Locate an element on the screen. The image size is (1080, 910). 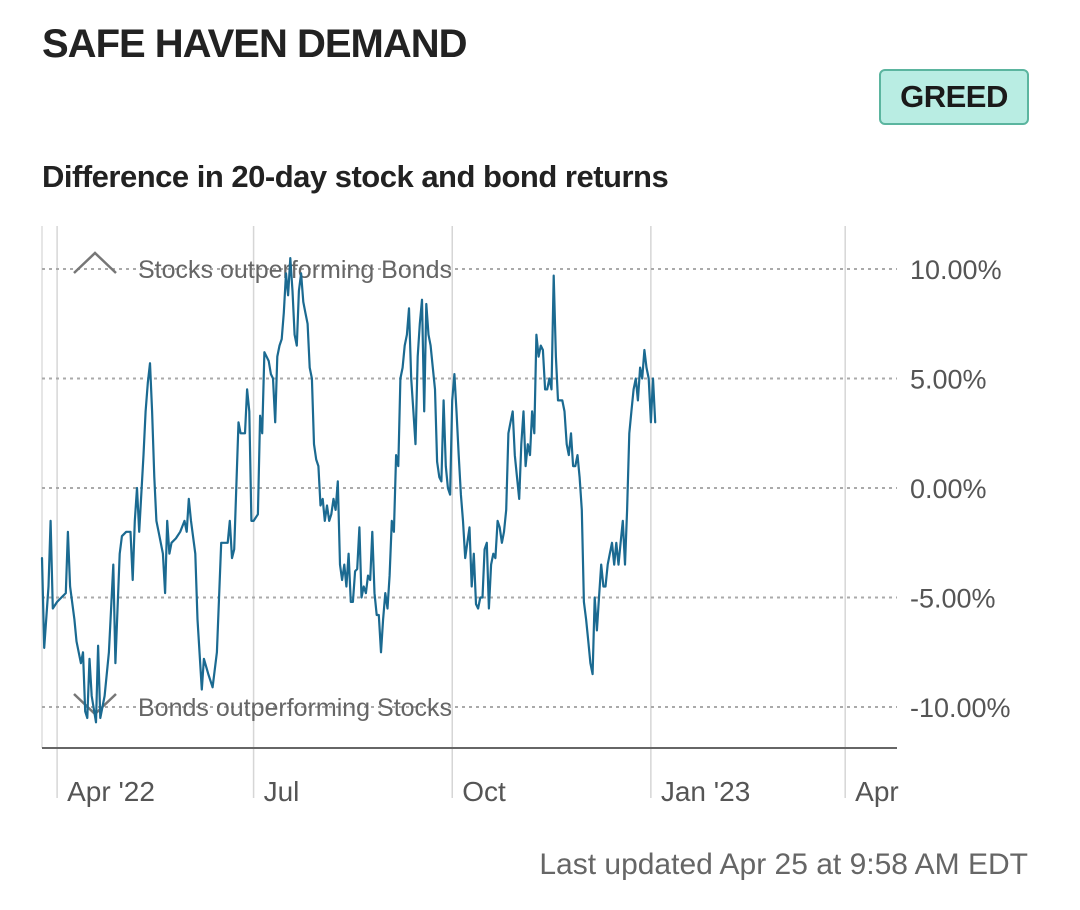
annotation-label: Bonds outperforming Stocks is located at coordinates (295, 708).